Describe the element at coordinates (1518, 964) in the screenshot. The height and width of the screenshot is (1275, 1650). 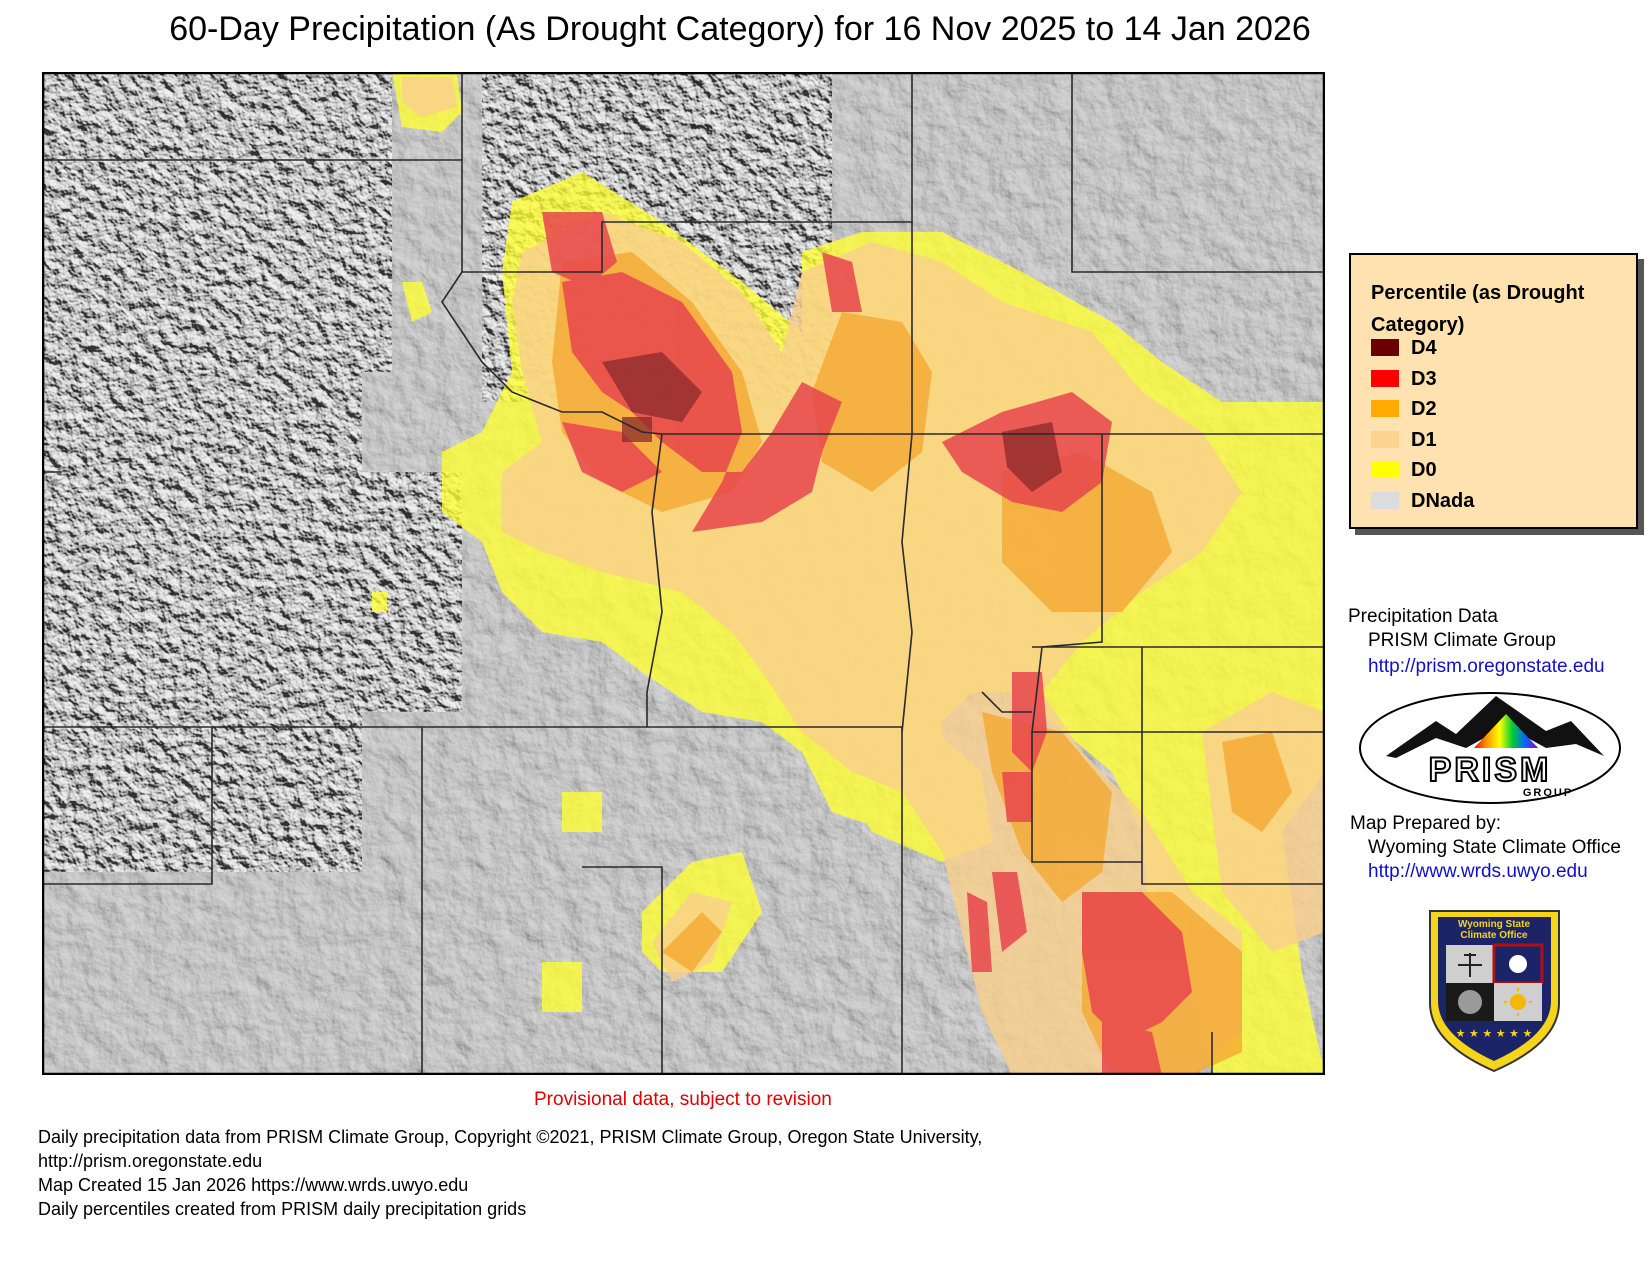
I see `flag-bison-icon` at that location.